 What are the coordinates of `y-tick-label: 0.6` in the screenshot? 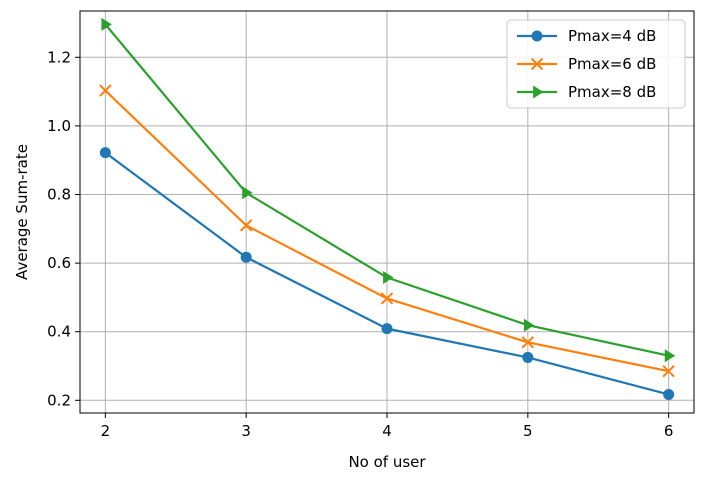 It's located at (59, 263).